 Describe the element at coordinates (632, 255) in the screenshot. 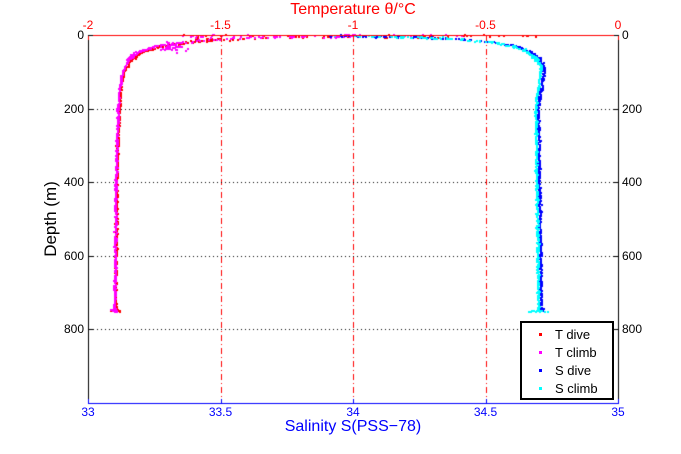

I see `right-axis-tick-label: 600` at that location.